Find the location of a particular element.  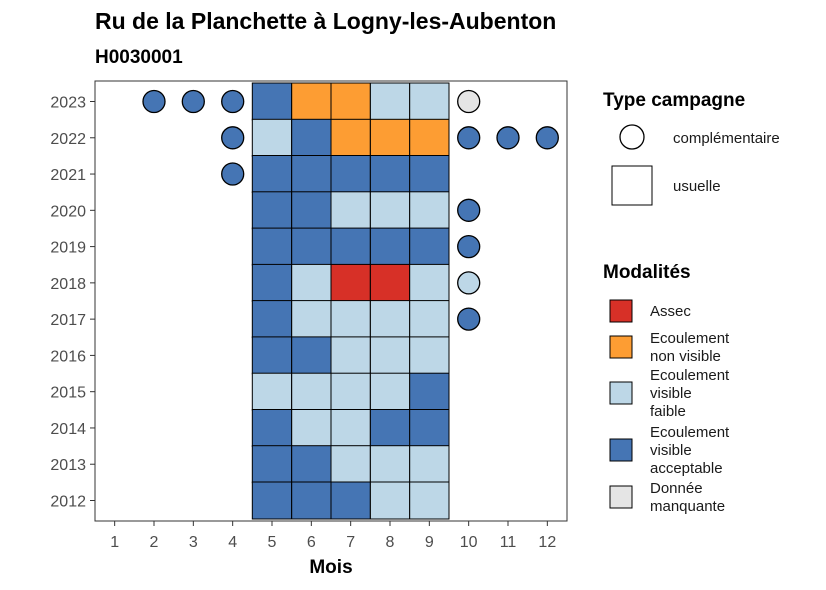

x-tick-label: 8 is located at coordinates (390, 542).